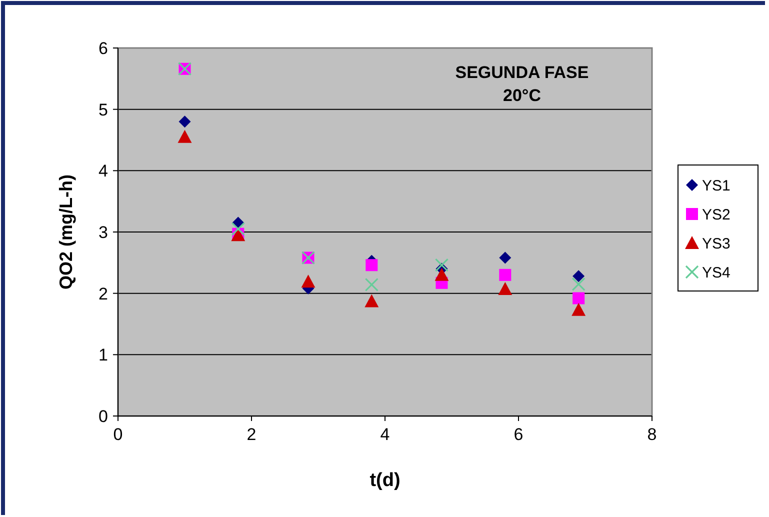 The image size is (769, 517). What do you see at coordinates (716, 273) in the screenshot?
I see `legend-label: YS4` at bounding box center [716, 273].